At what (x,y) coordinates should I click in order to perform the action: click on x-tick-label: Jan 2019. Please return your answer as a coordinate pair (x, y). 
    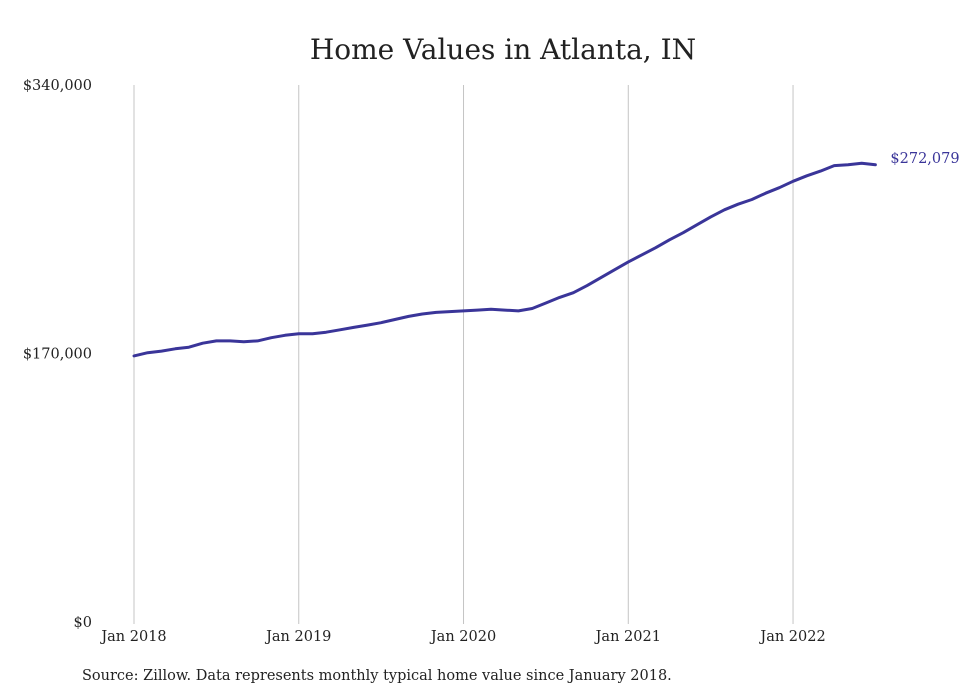
    Looking at the image, I should click on (297, 637).